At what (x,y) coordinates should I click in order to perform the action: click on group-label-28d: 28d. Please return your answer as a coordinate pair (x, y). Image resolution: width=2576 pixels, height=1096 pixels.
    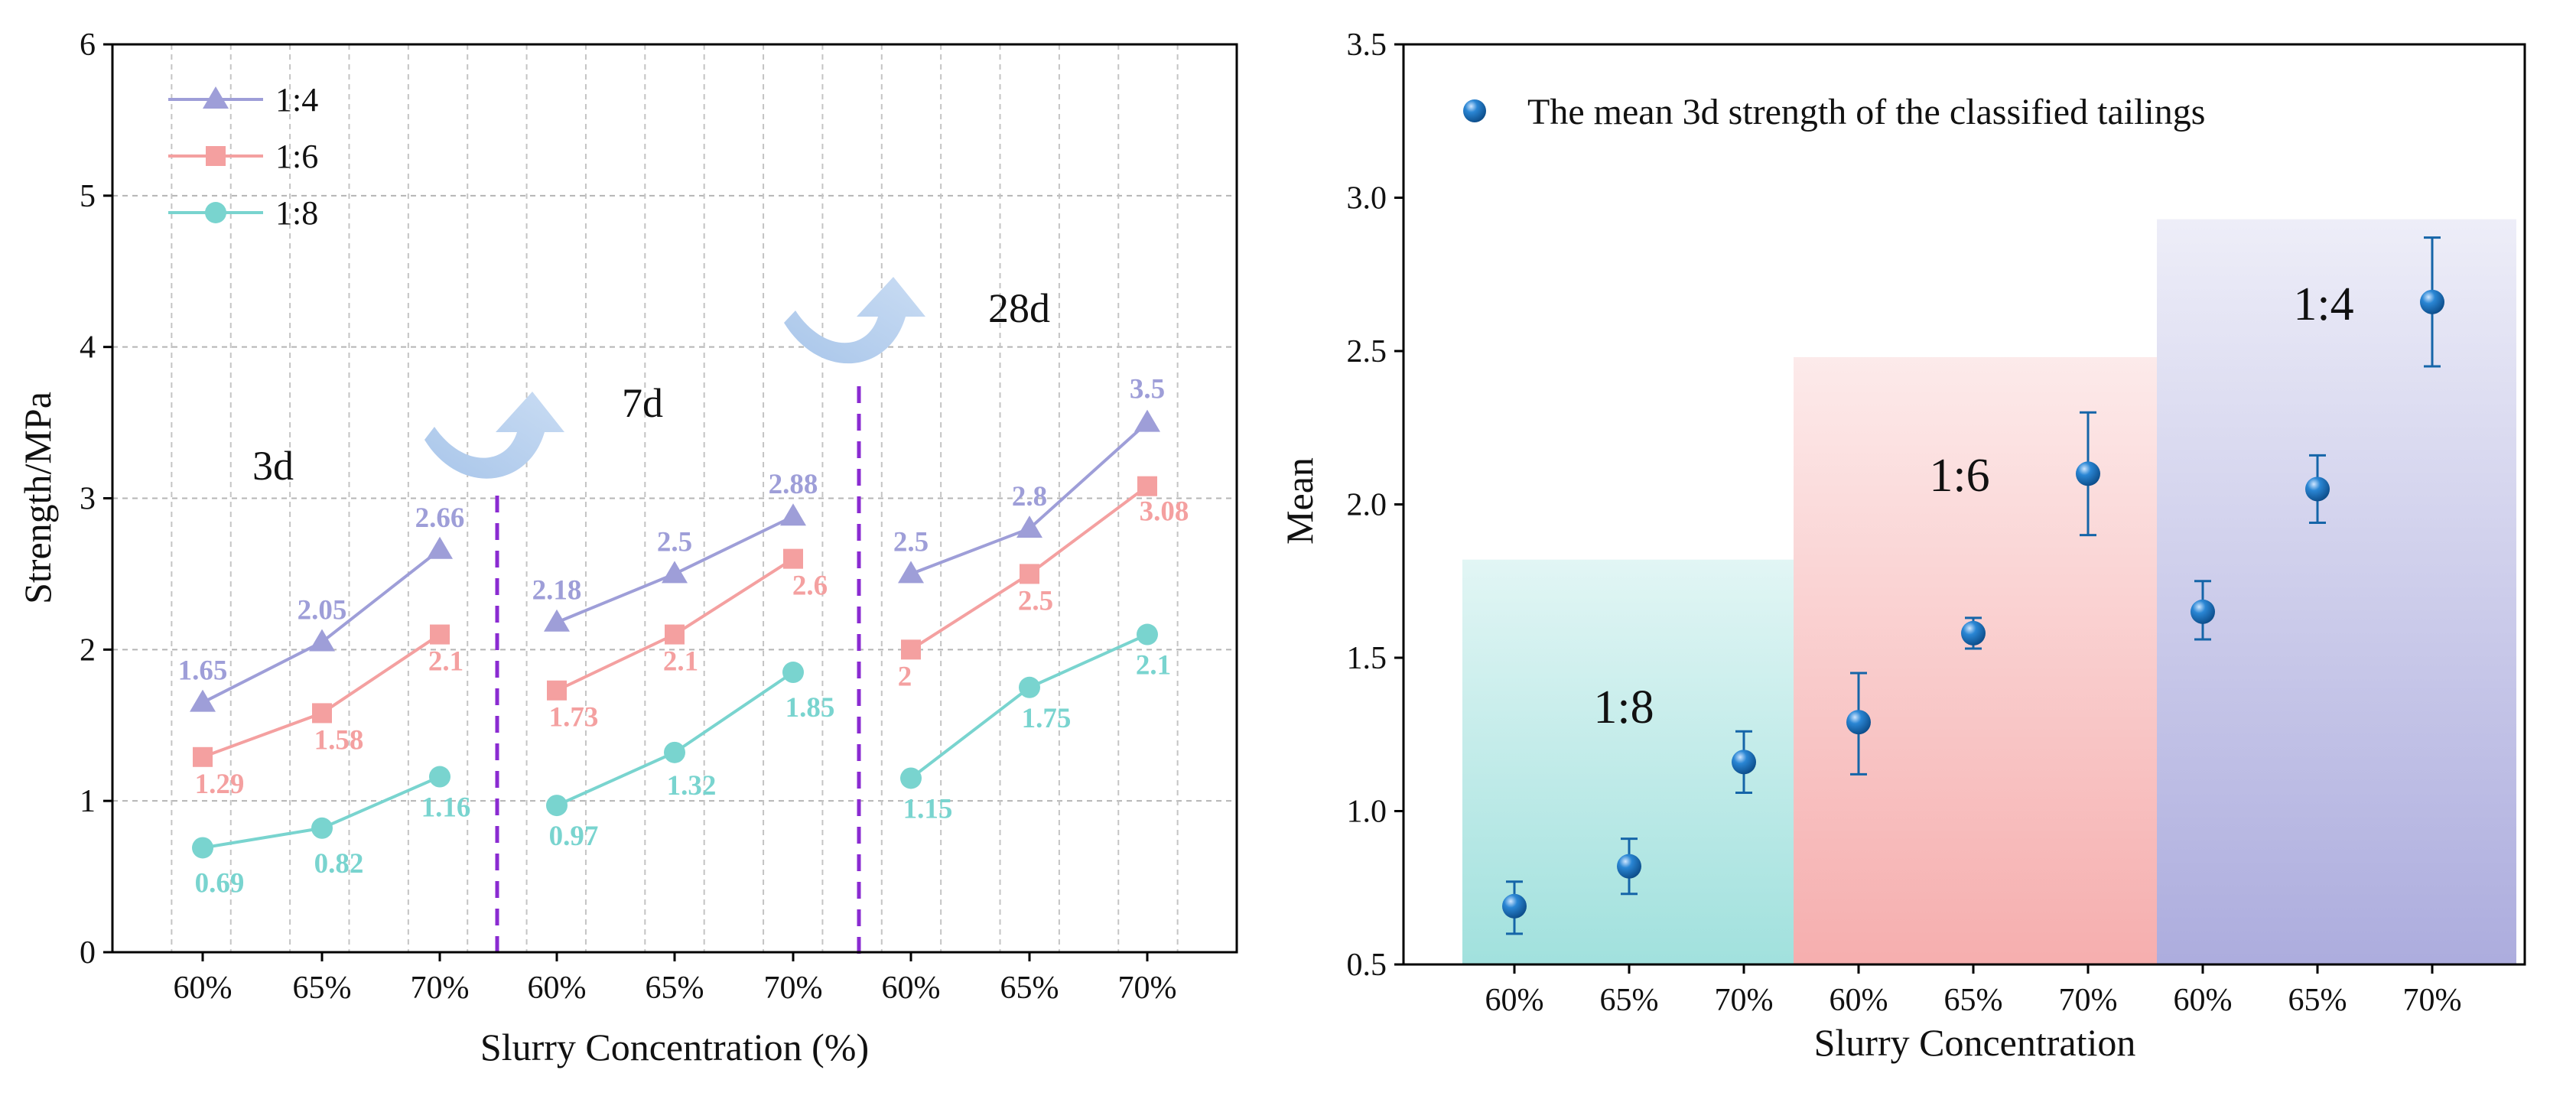
    Looking at the image, I should click on (1019, 308).